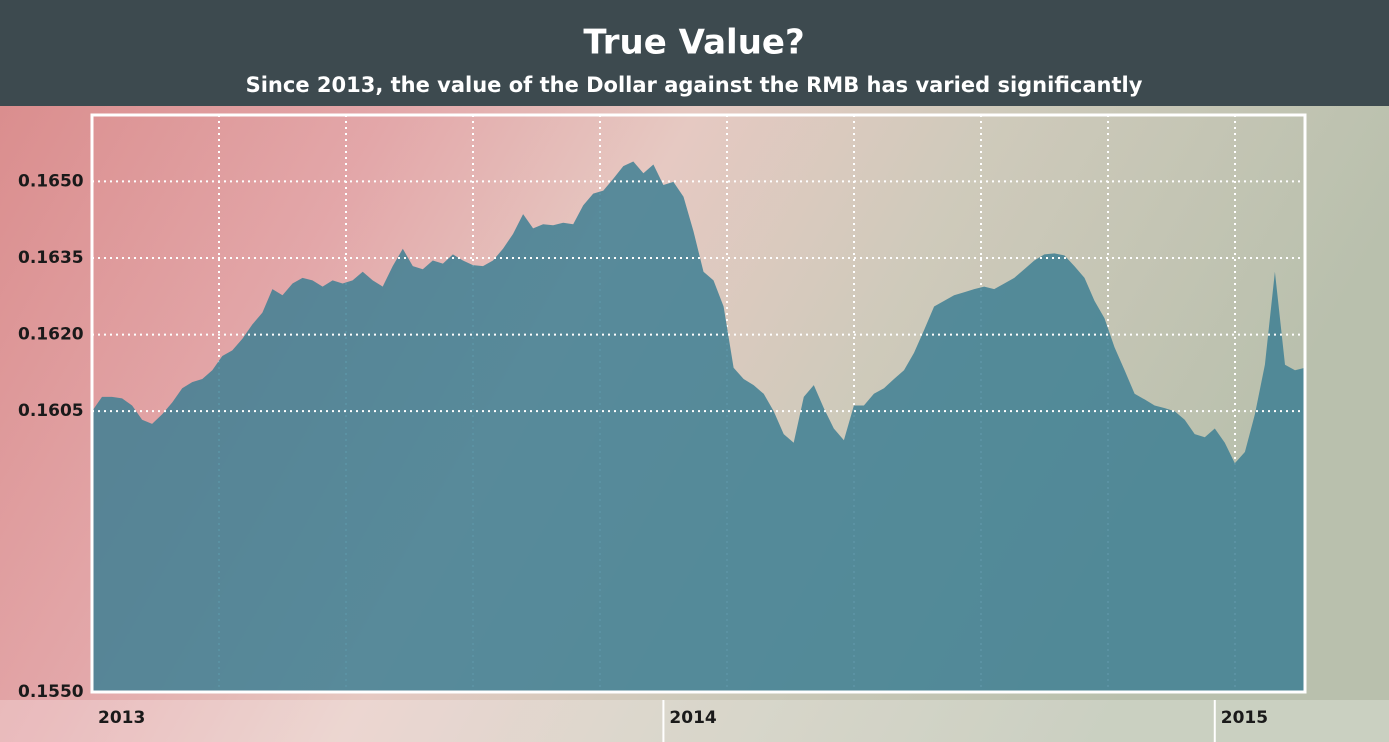  What do you see at coordinates (51, 258) in the screenshot?
I see `y-tick-label: 0.1635` at bounding box center [51, 258].